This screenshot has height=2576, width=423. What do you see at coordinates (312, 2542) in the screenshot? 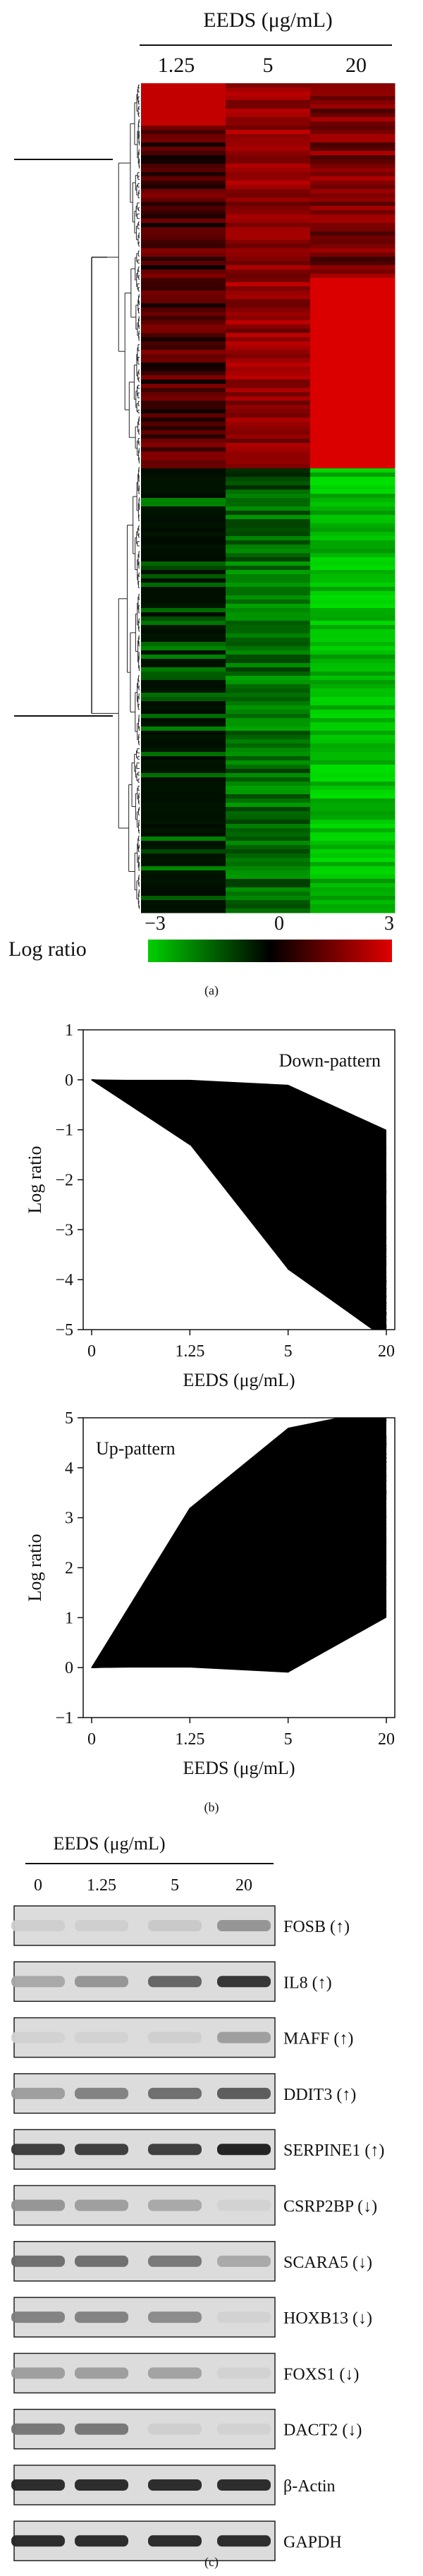
I see `gene-label: GAPDH` at bounding box center [312, 2542].